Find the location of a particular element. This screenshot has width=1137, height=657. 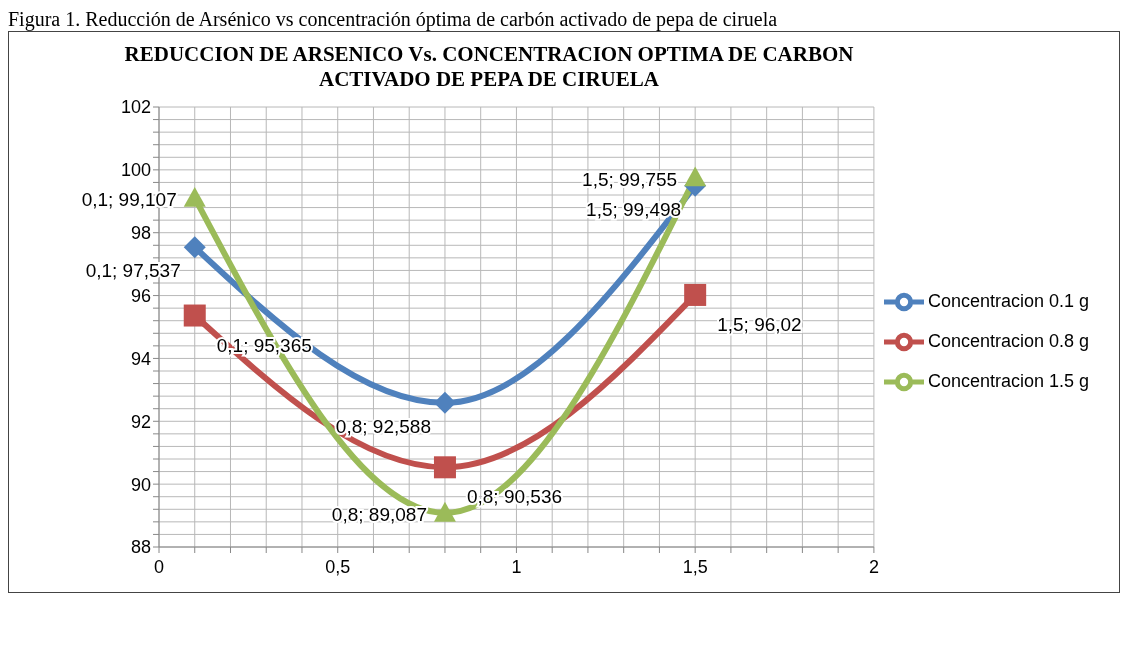

data-label: 1,5; 96,02 is located at coordinates (759, 324).